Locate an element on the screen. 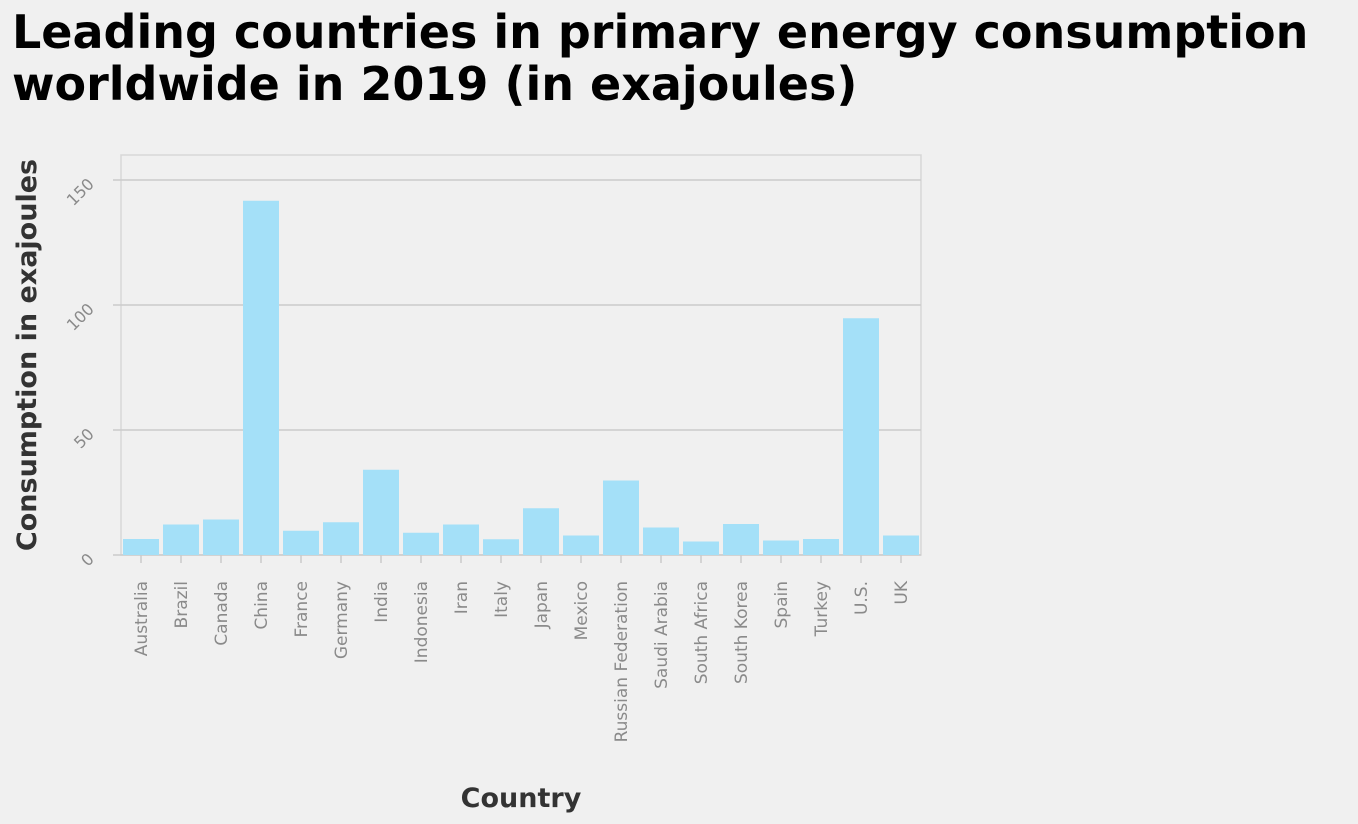  bar-uk is located at coordinates (901, 545).